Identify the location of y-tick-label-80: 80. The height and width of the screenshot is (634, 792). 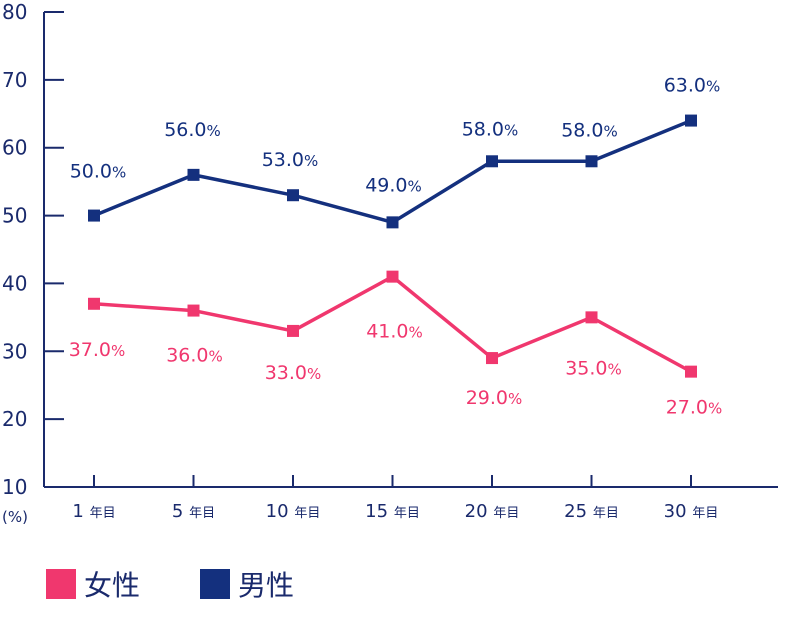
(14, 12).